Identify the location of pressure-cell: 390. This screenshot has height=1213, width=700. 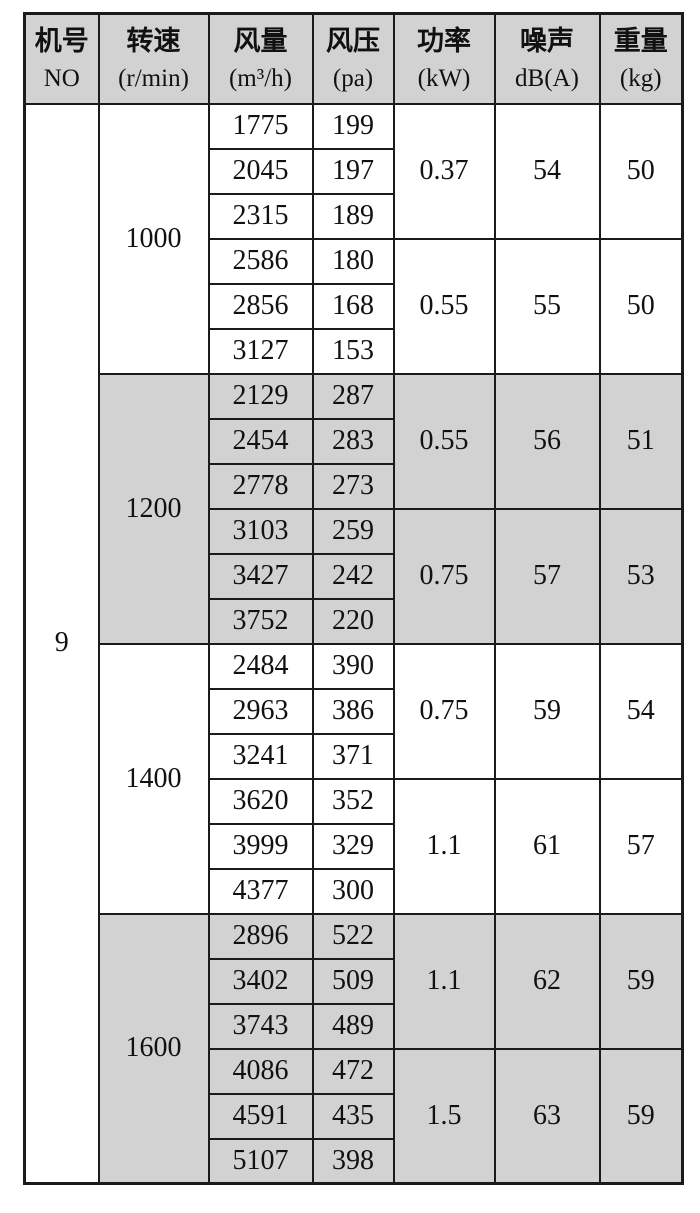
(353, 666).